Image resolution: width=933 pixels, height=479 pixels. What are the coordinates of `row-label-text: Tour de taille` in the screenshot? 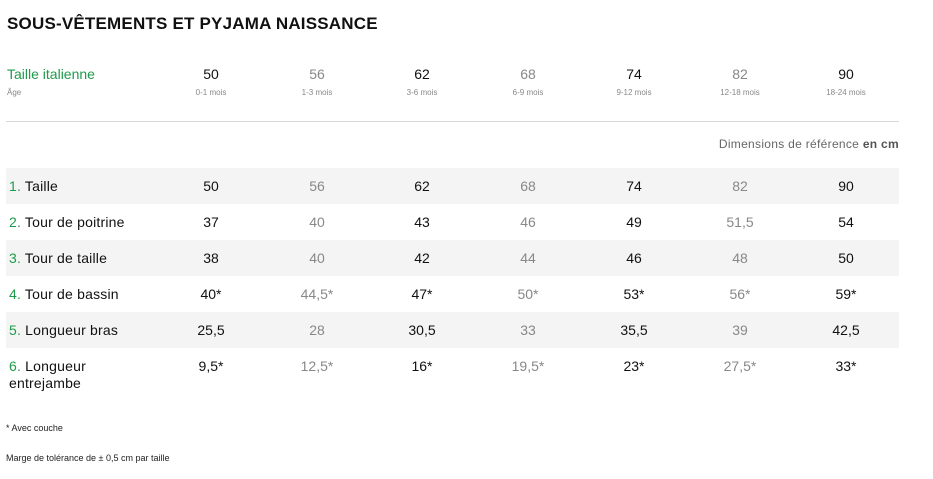 It's located at (66, 258).